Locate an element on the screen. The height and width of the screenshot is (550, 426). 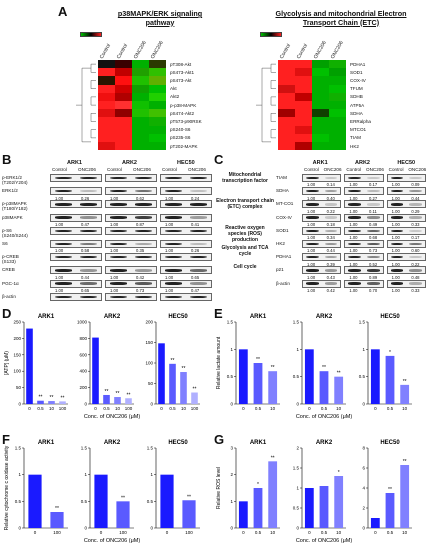
significance-marker: * is located at coordinates (390, 353).